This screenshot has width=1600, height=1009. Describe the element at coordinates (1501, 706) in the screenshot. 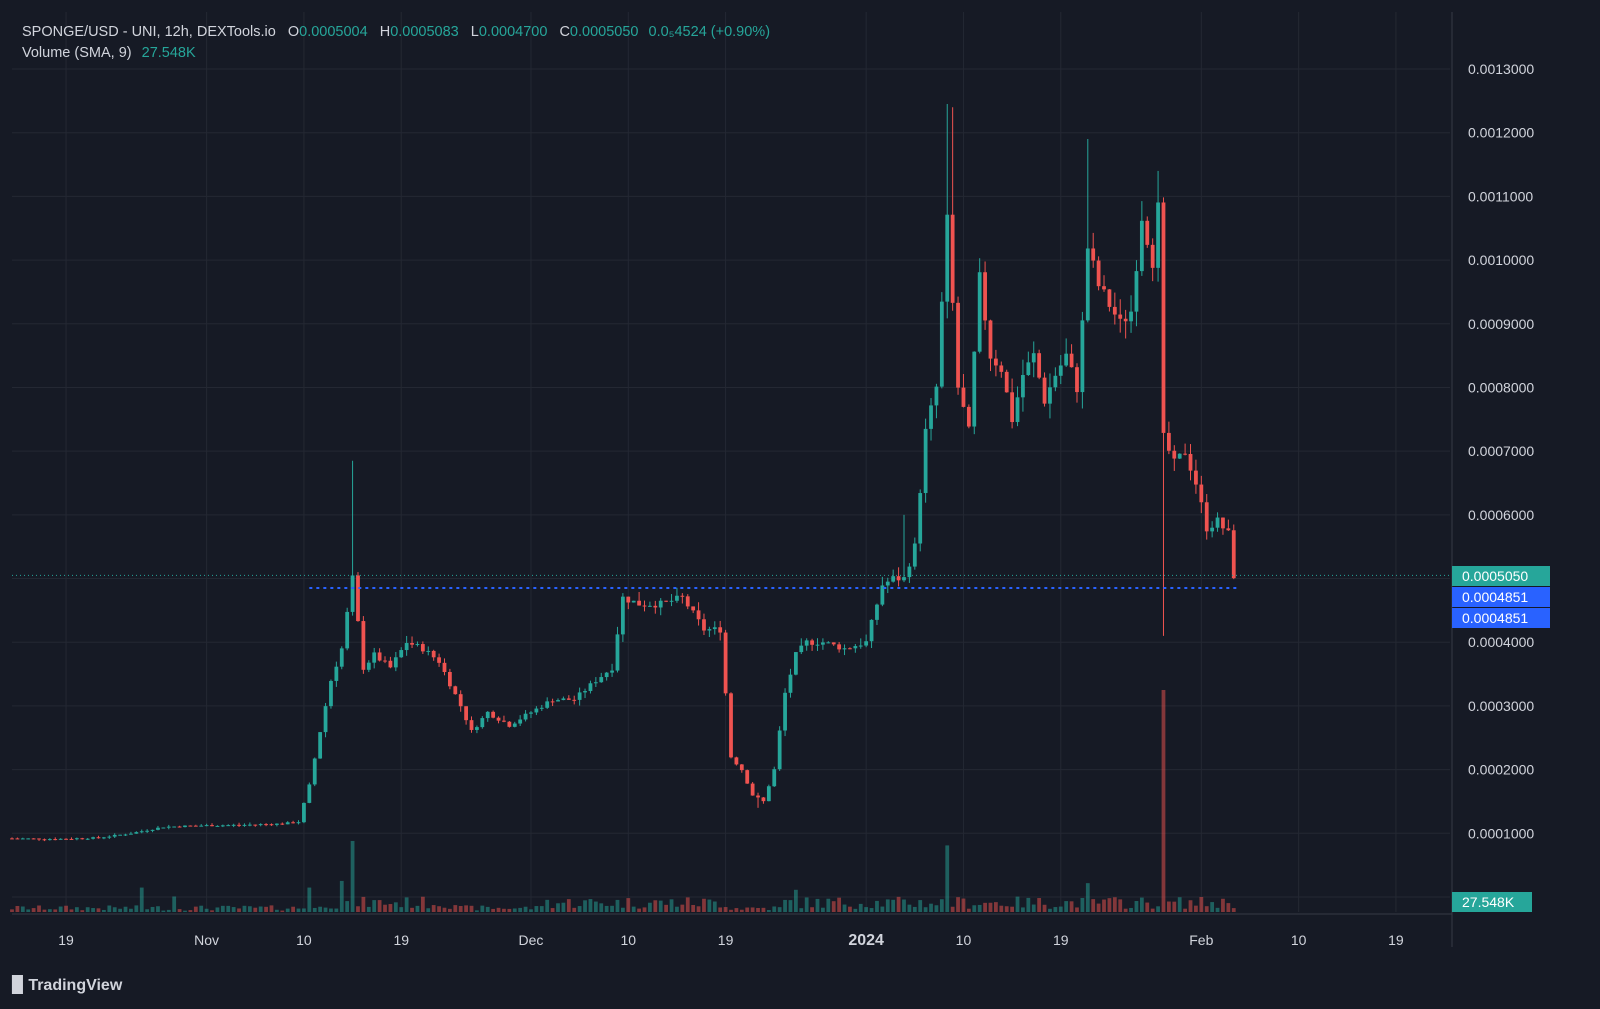

I see `y-tick-label: 0.0003000` at that location.